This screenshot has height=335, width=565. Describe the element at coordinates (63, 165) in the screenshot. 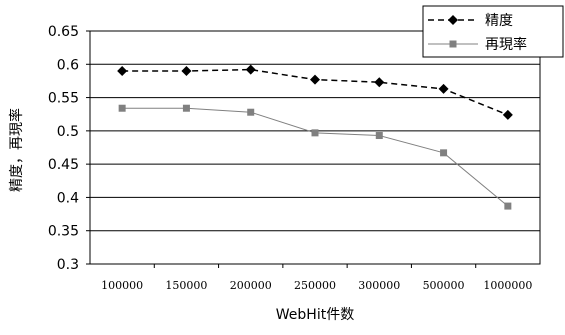

I see `y-tick-label: 0.45` at that location.